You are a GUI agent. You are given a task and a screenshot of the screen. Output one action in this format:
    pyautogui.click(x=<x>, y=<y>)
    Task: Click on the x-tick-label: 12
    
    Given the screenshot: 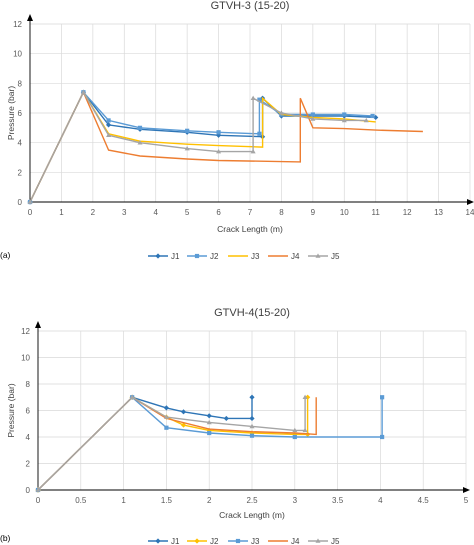 What is the action you would take?
    pyautogui.click(x=407, y=212)
    